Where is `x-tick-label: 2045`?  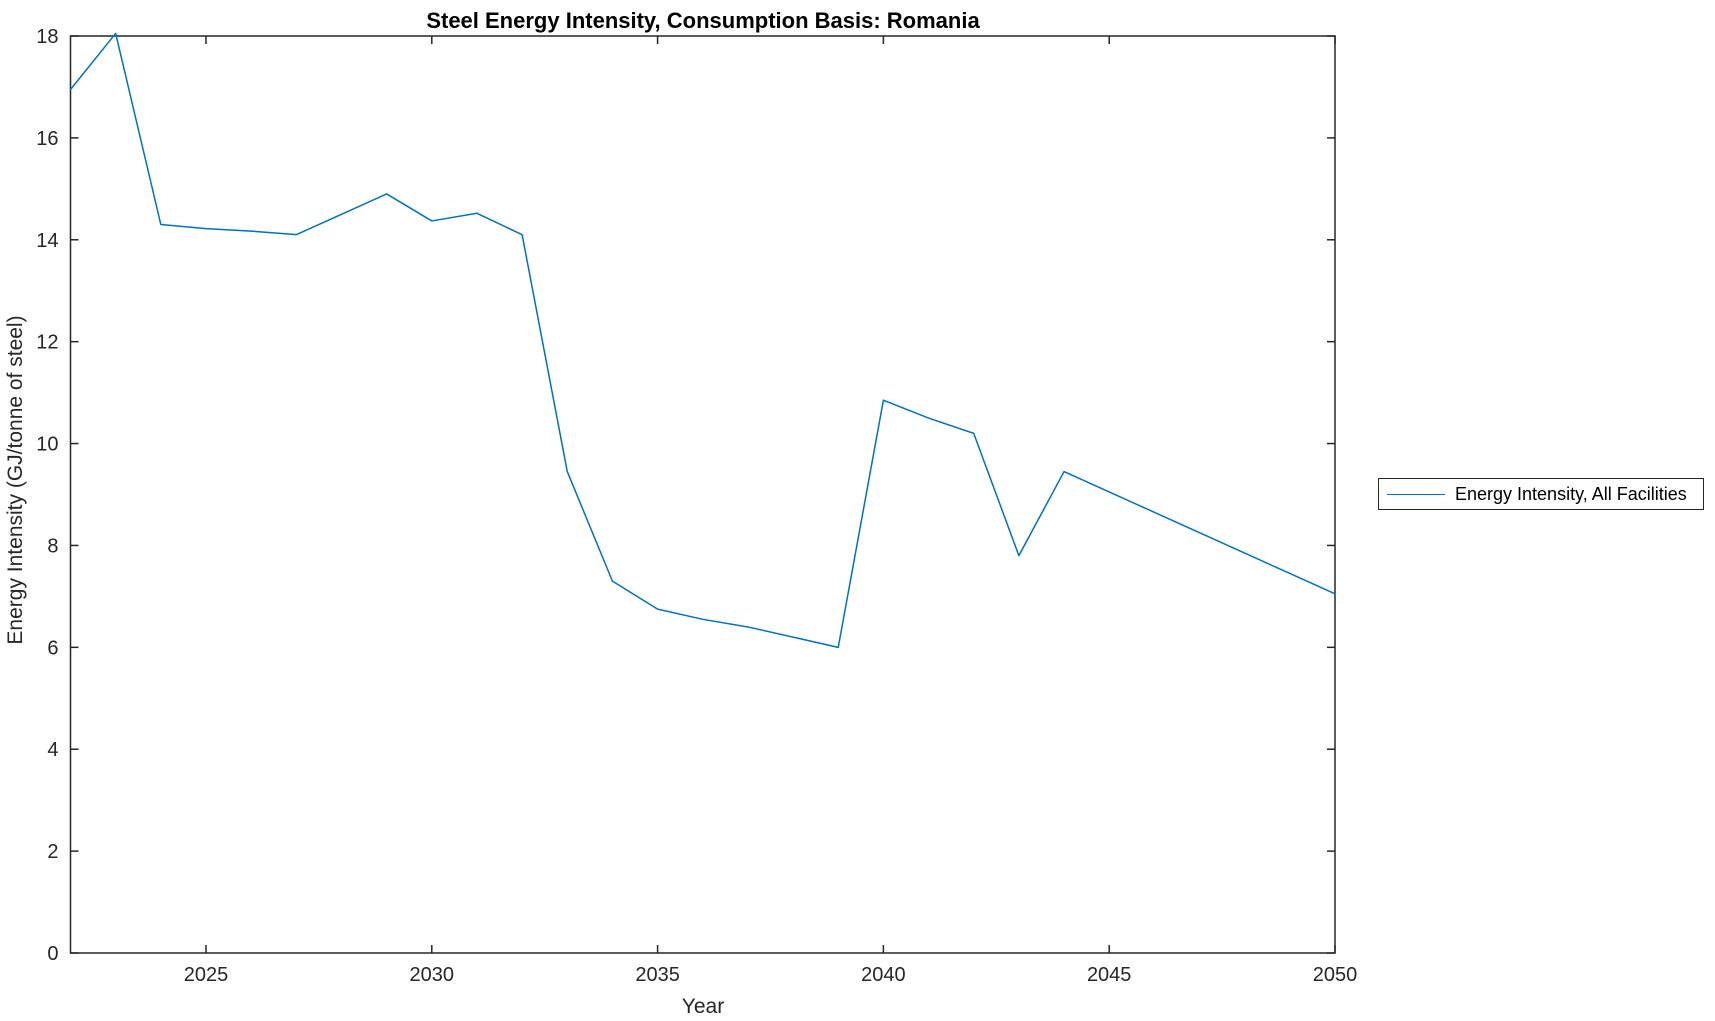
x-tick-label: 2045 is located at coordinates (1109, 975).